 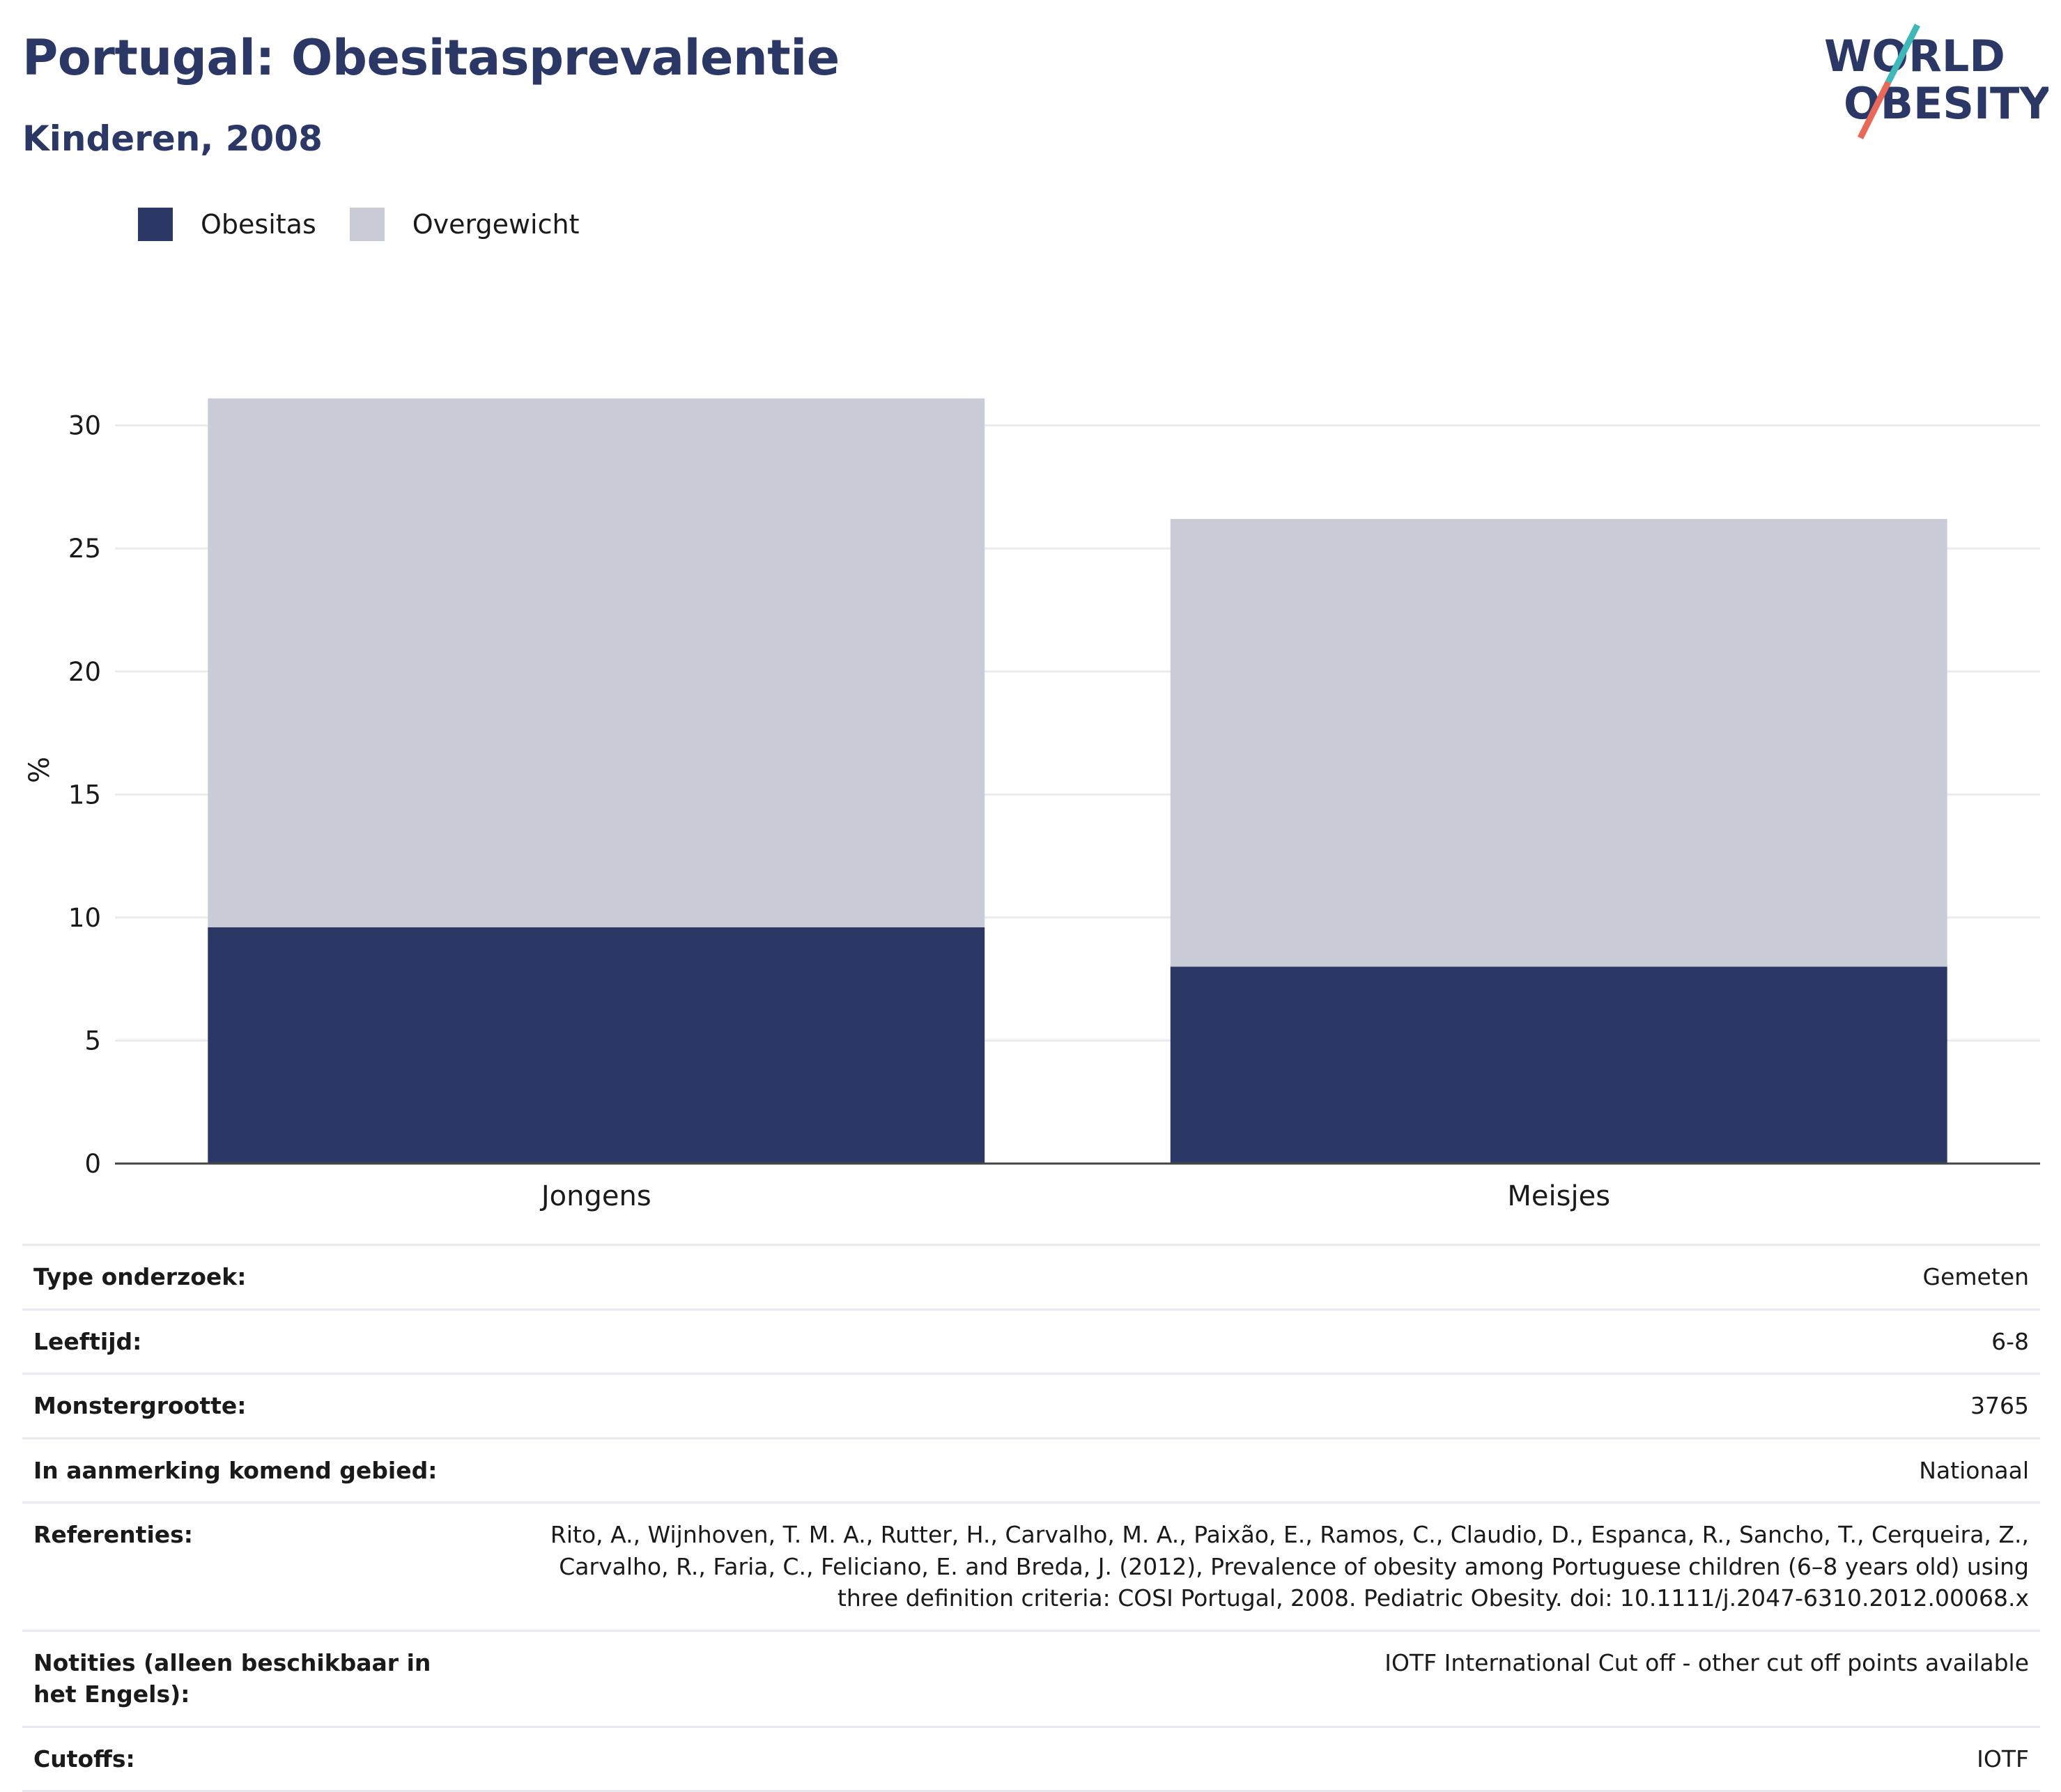 What do you see at coordinates (596, 1045) in the screenshot?
I see `bar-obesitas-jongens` at bounding box center [596, 1045].